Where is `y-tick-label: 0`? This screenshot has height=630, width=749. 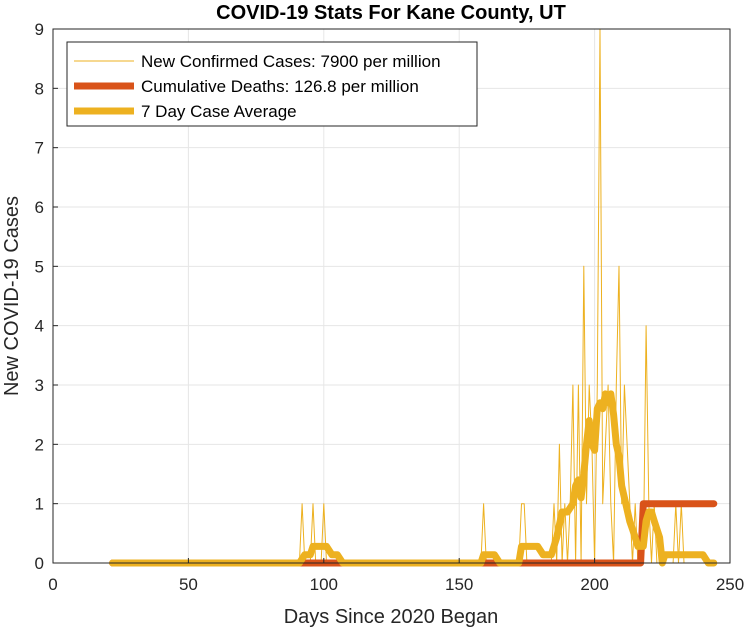 y-tick-label: 0 is located at coordinates (39, 563).